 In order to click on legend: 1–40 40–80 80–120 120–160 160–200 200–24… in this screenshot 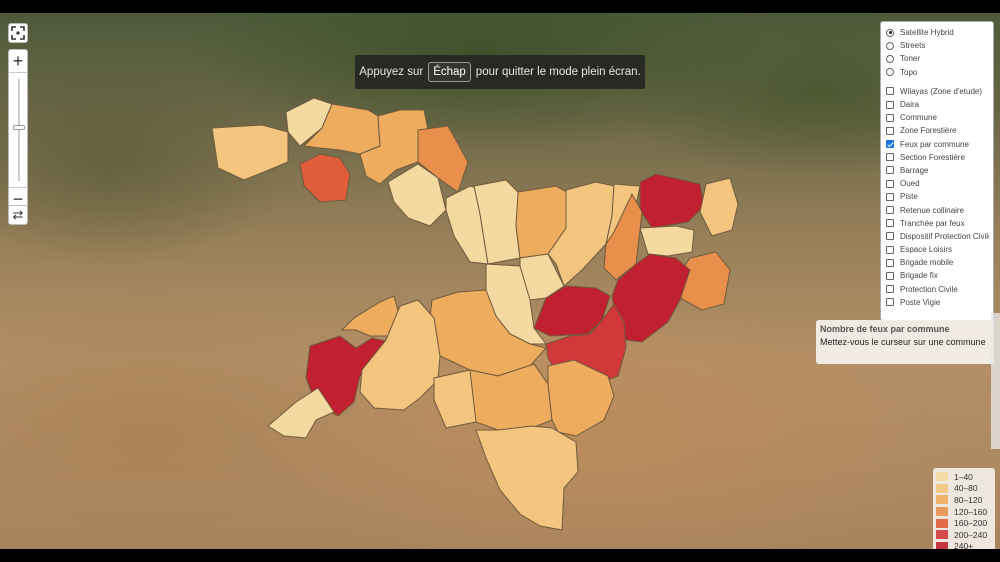, I will do `click(964, 508)`.